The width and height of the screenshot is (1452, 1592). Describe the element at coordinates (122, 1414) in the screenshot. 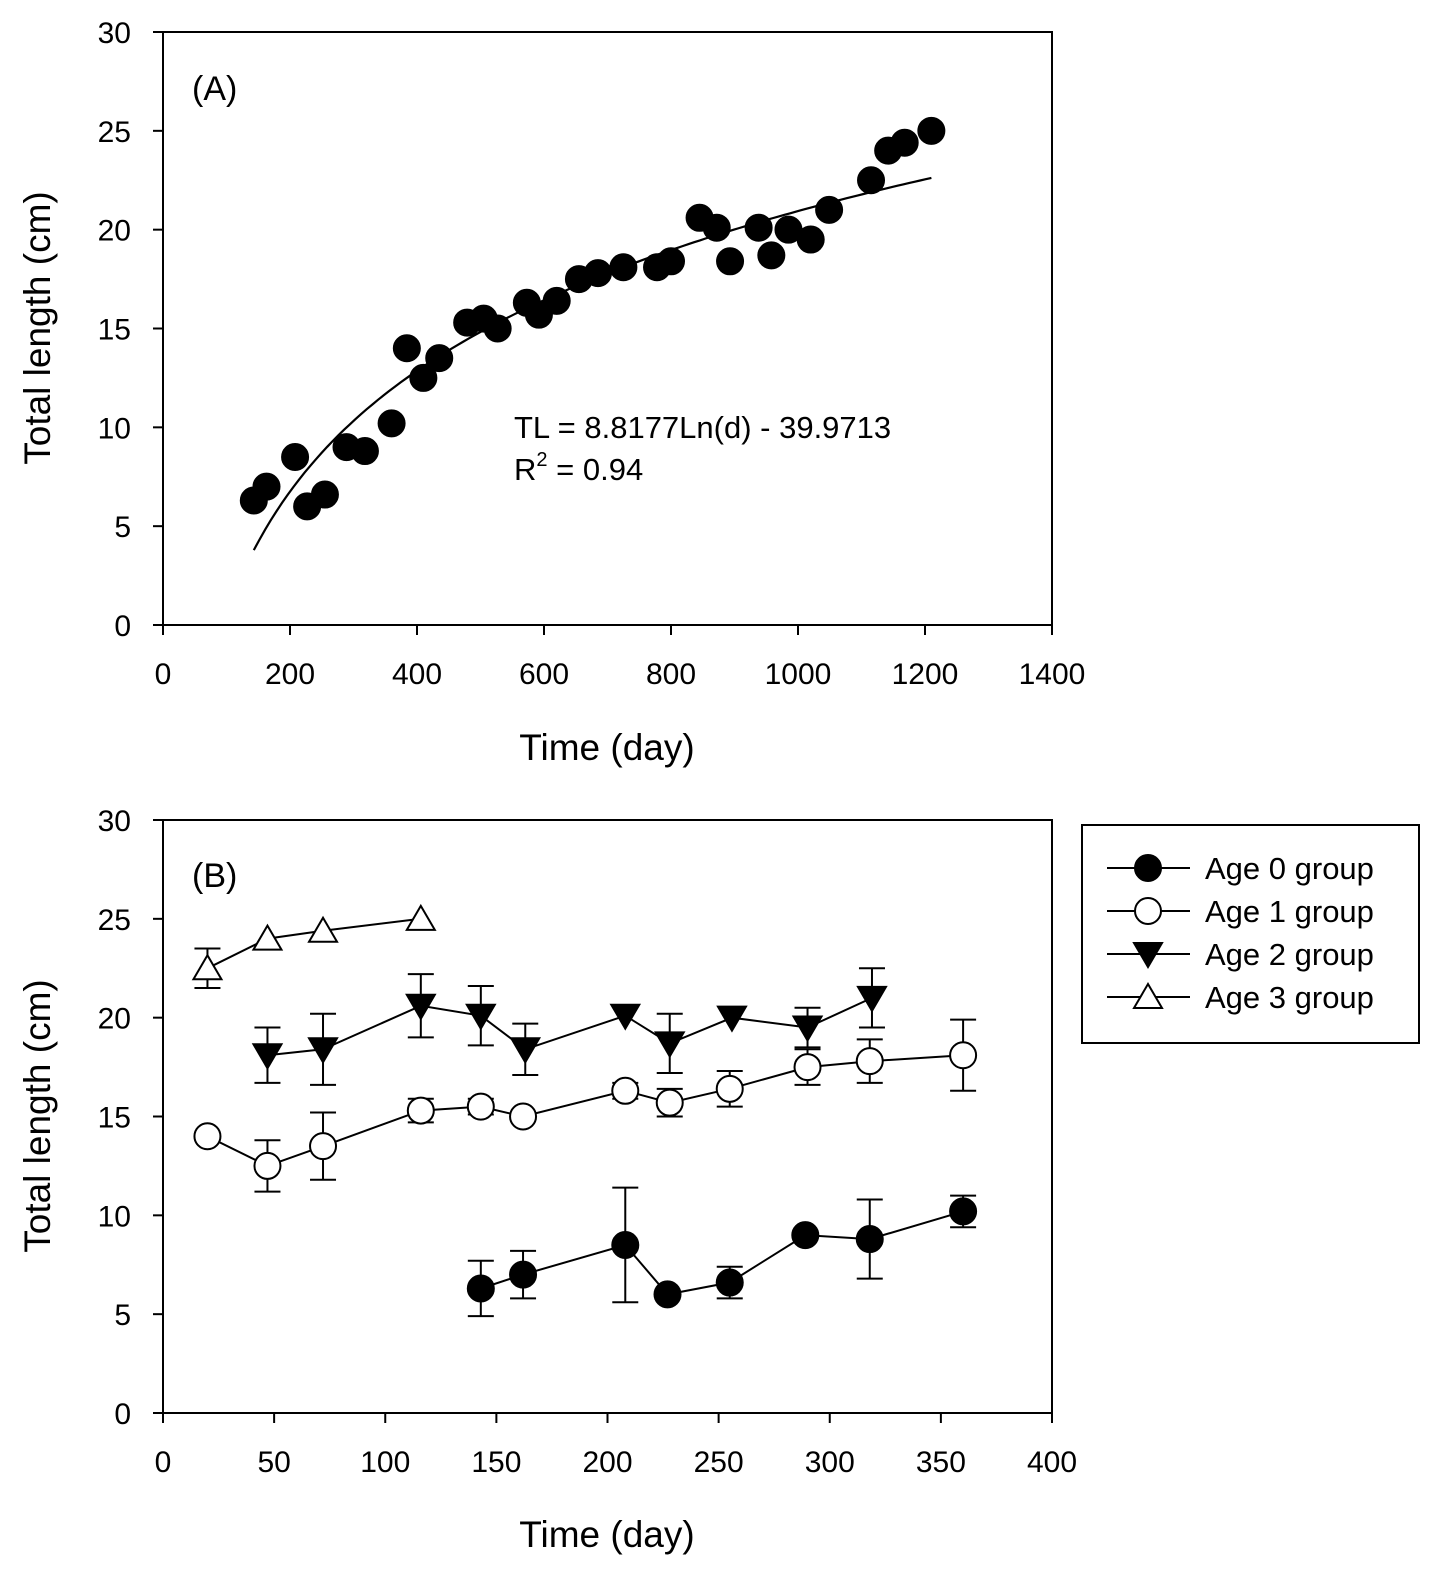

I see `panel-1-y-tick-label: 0` at that location.